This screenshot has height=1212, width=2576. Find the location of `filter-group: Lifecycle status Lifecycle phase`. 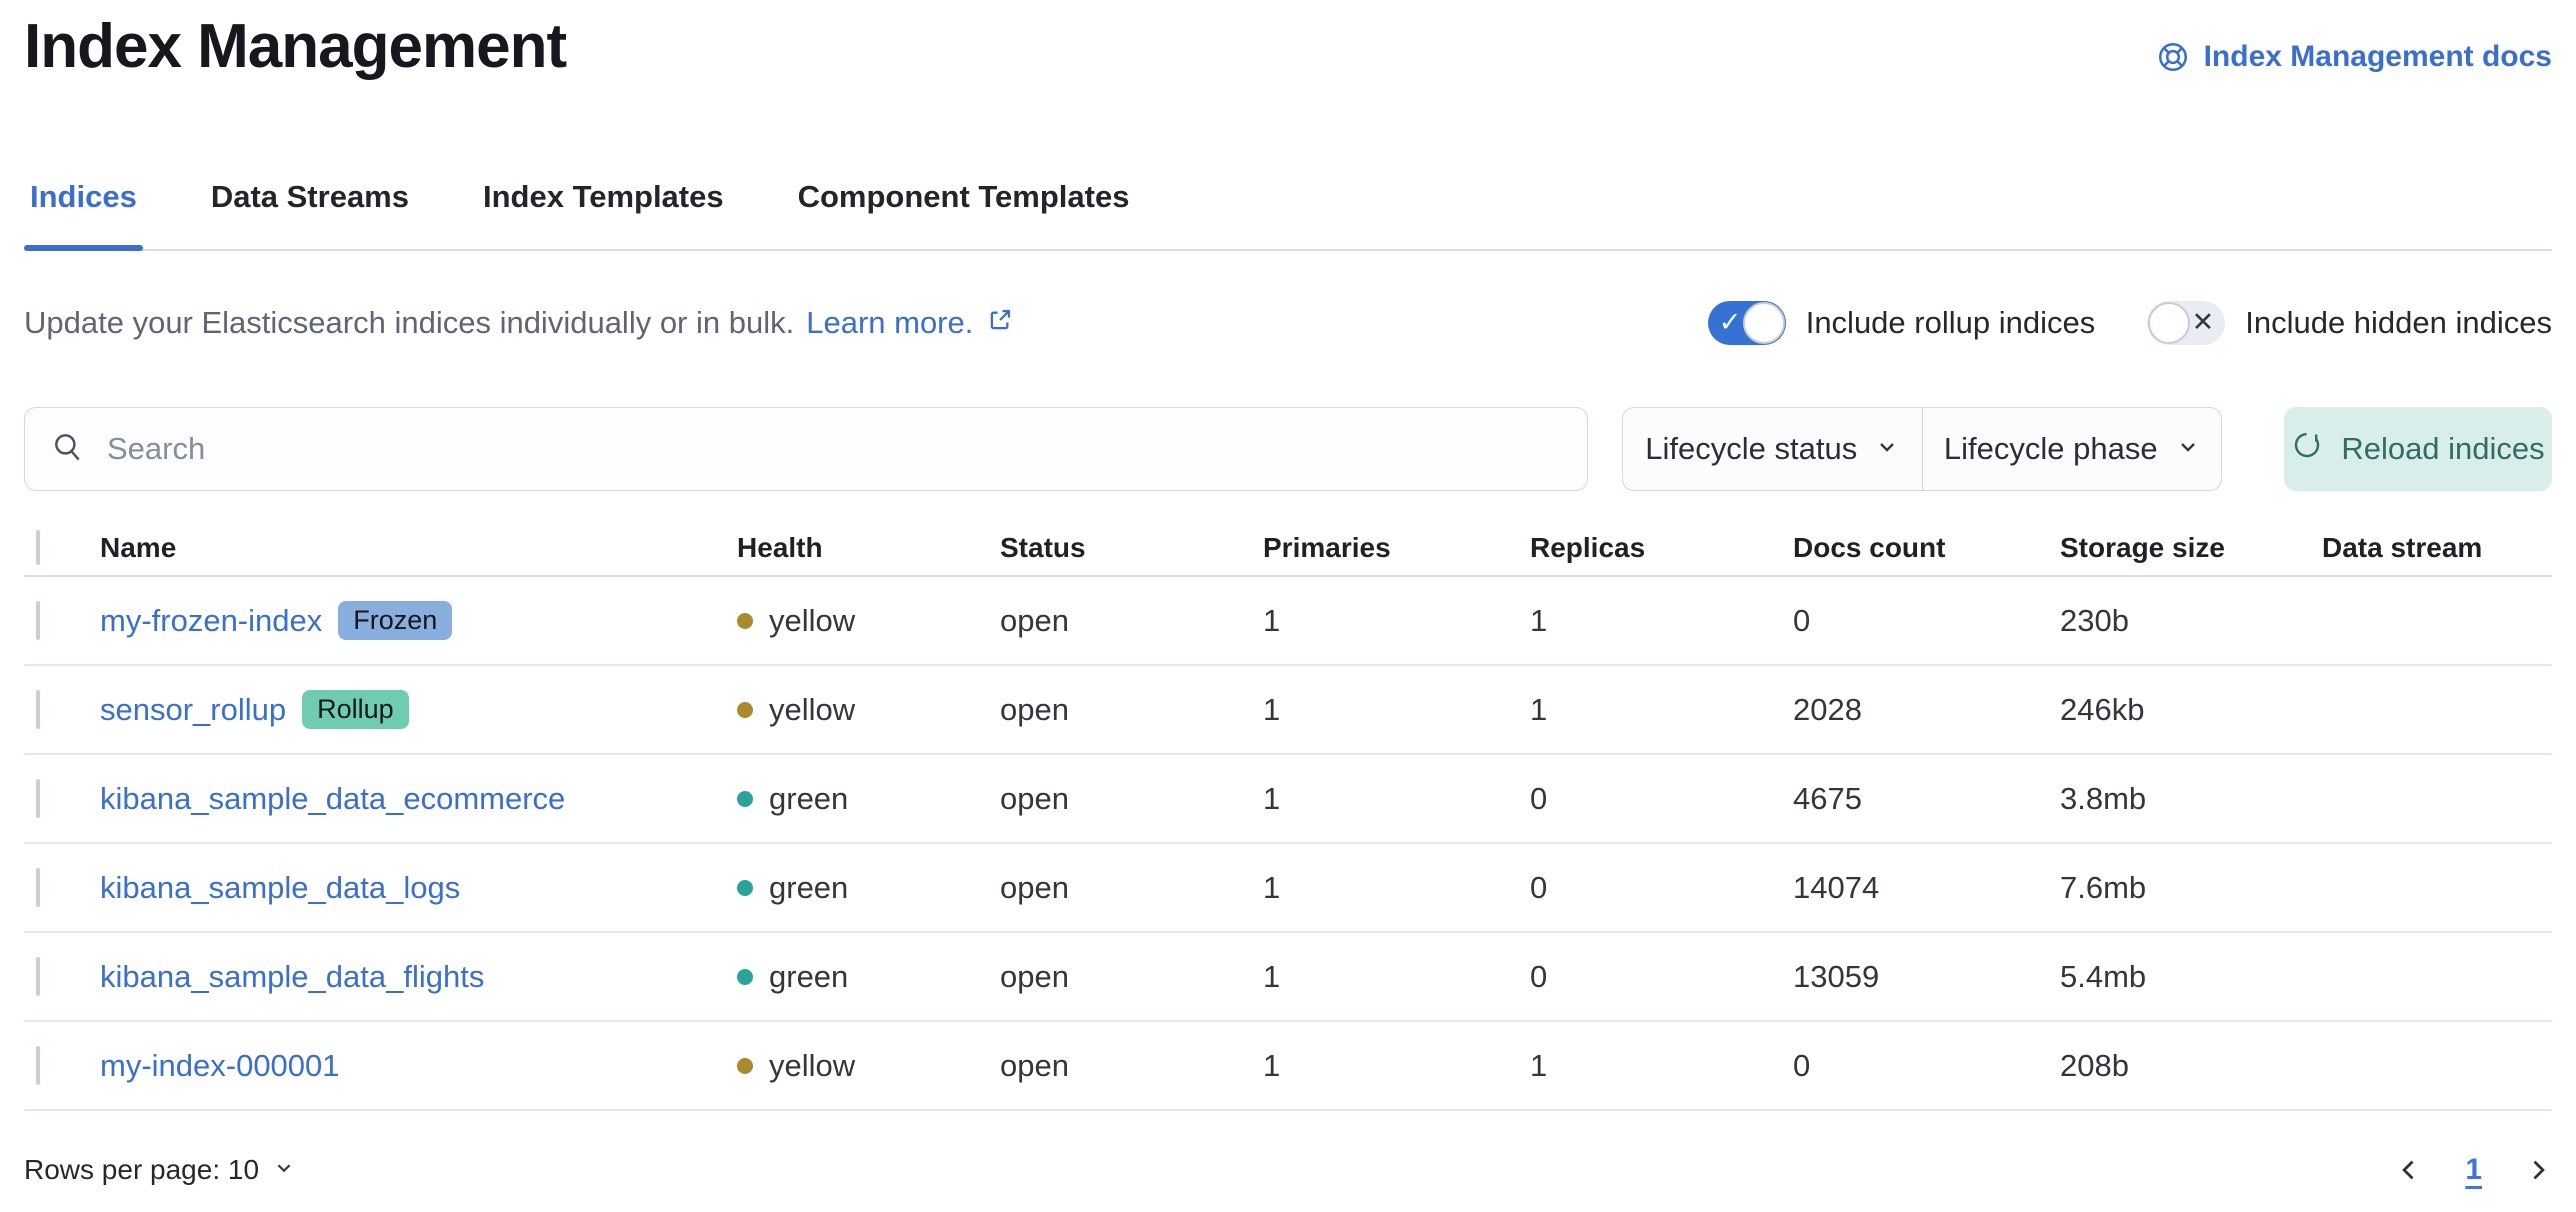

filter-group: Lifecycle status Lifecycle phase is located at coordinates (1922, 449).